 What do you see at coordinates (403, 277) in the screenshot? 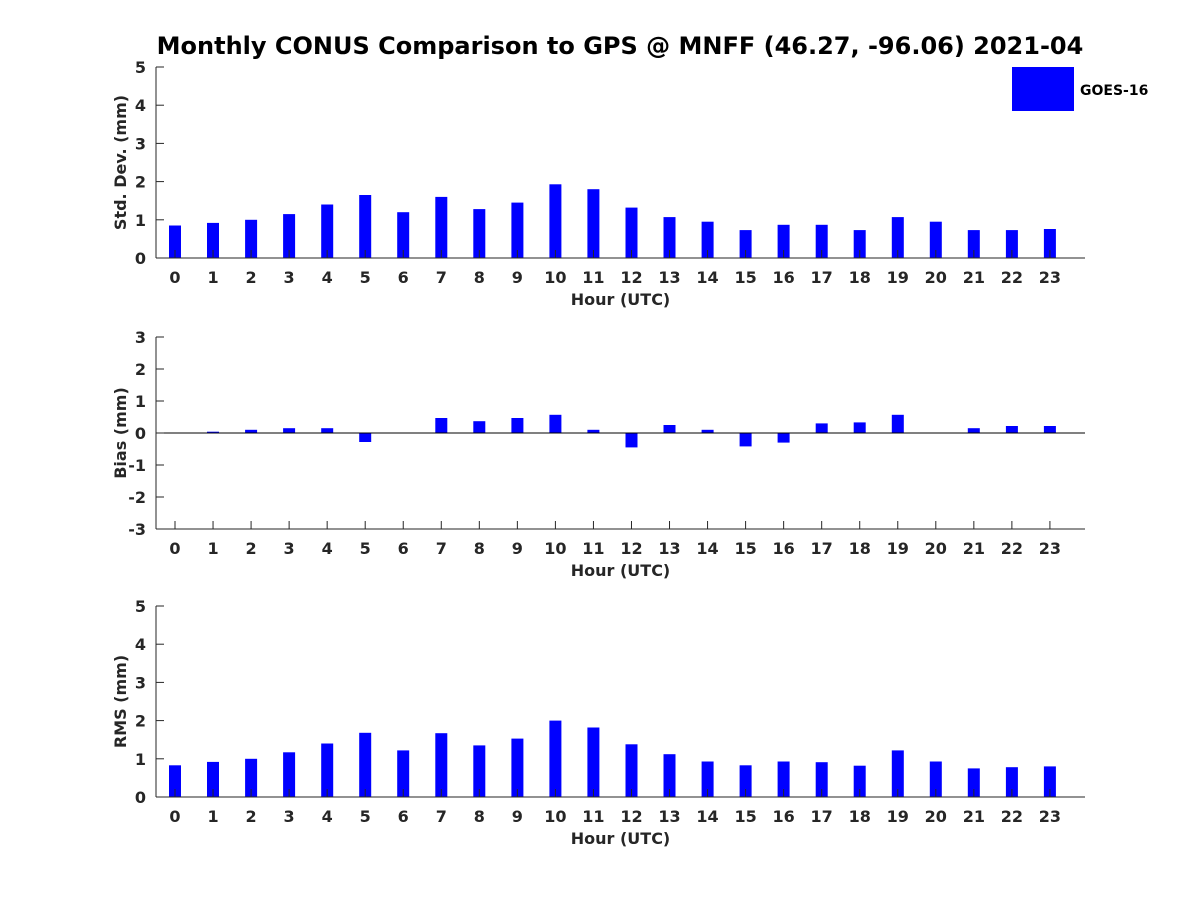
I see `x-tick-label: 6` at bounding box center [403, 277].